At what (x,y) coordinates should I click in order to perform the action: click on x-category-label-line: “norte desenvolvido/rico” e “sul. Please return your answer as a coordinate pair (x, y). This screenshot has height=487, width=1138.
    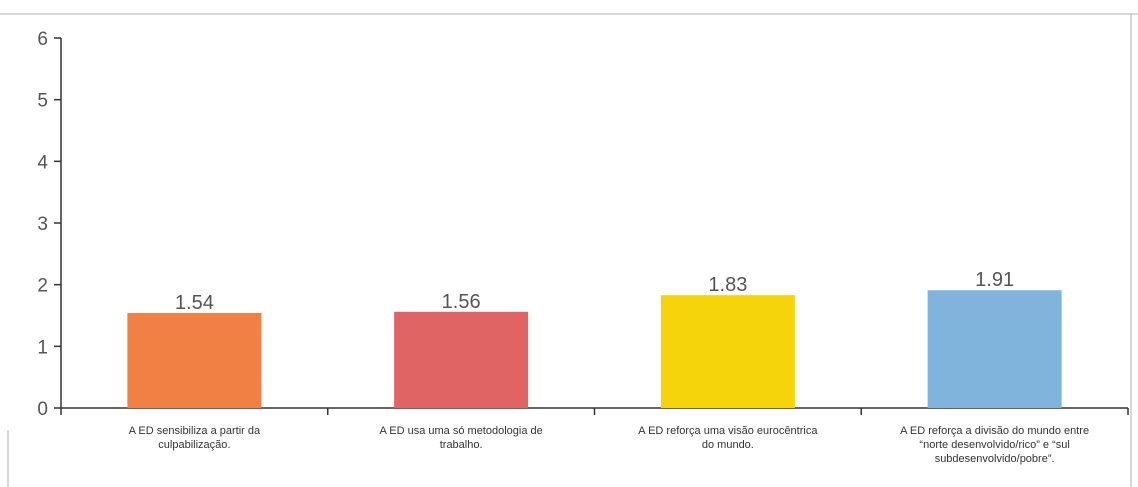
    Looking at the image, I should click on (994, 445).